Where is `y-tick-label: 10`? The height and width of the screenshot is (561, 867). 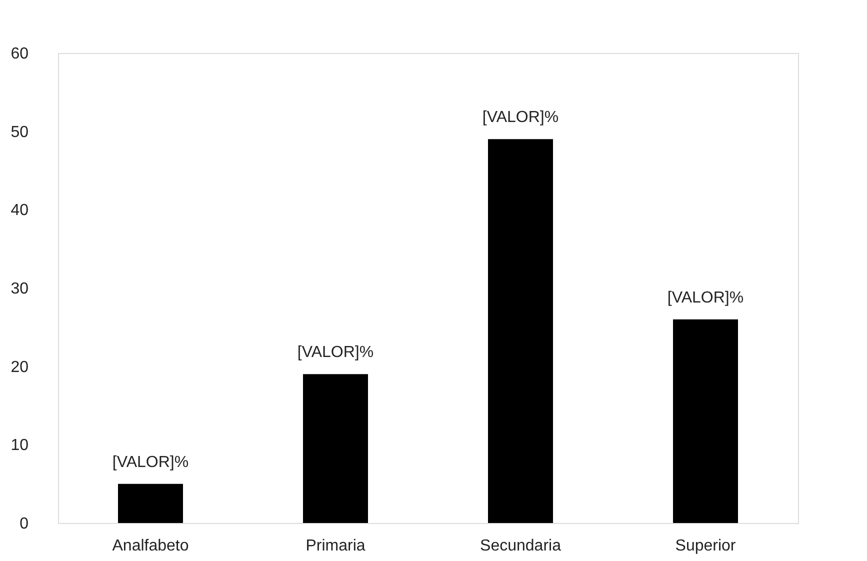 y-tick-label: 10 is located at coordinates (19, 445).